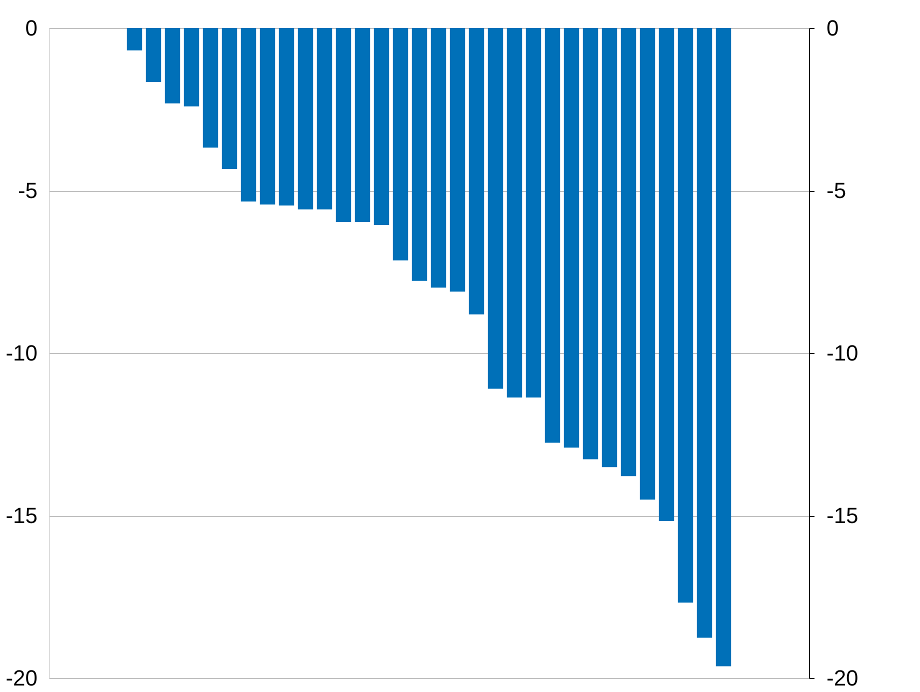  Describe the element at coordinates (842, 353) in the screenshot. I see `y2-tick-label: -10` at that location.